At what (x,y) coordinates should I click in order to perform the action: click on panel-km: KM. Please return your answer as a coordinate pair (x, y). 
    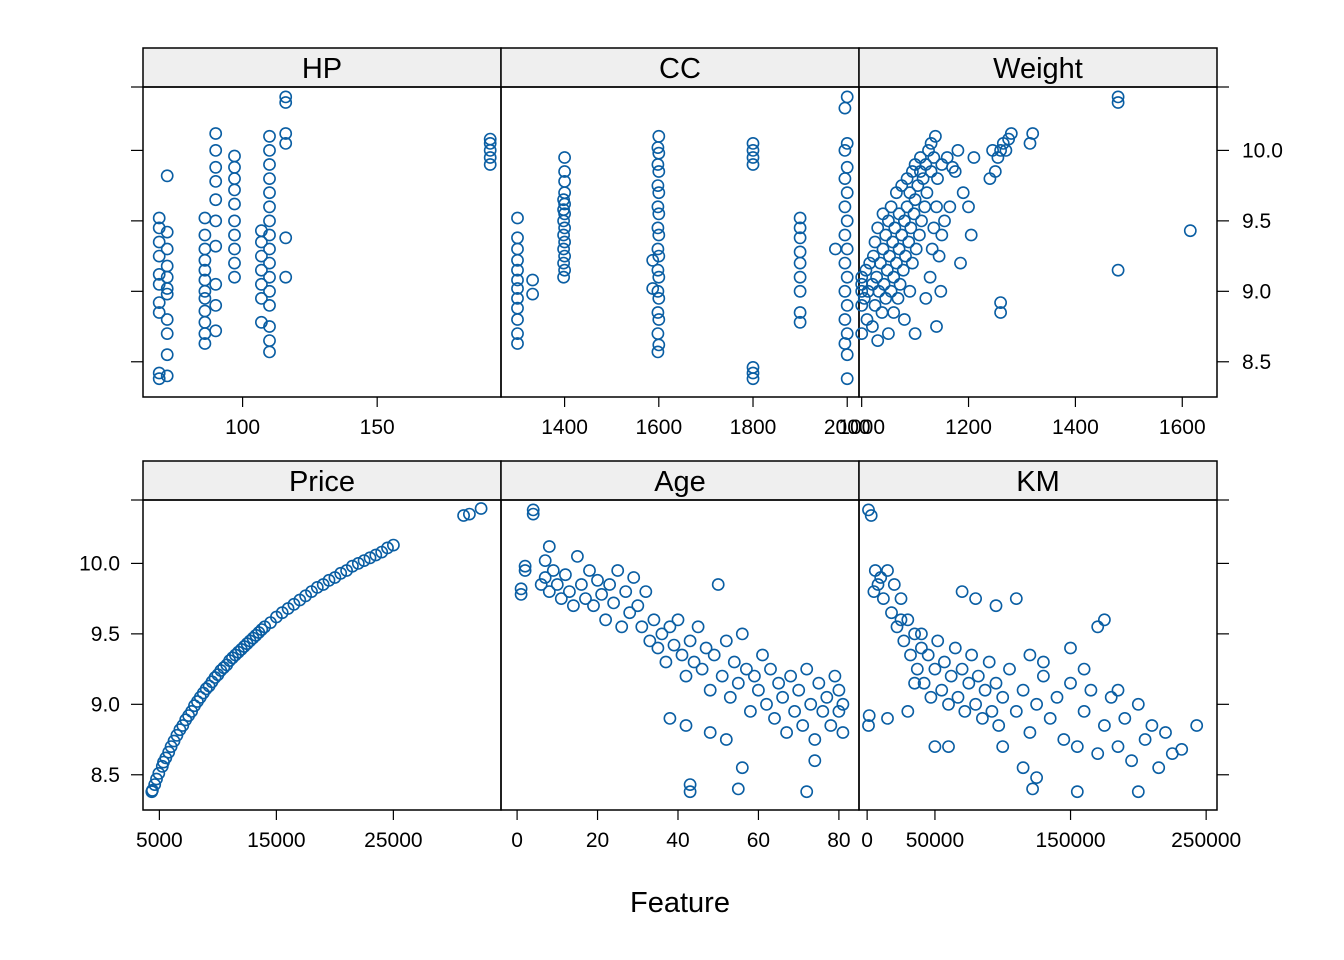
    Looking at the image, I should click on (1038, 635).